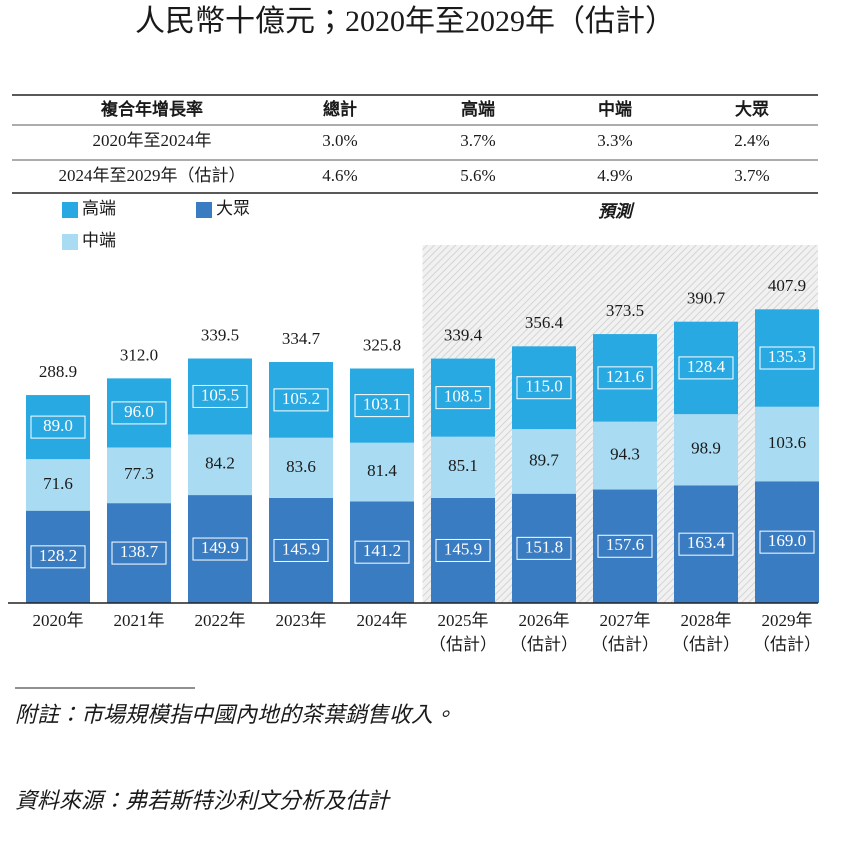 This screenshot has width=845, height=841. Describe the element at coordinates (203, 800) in the screenshot. I see `footnote: 資料來源：弗若斯特沙利文分析及估計` at that location.